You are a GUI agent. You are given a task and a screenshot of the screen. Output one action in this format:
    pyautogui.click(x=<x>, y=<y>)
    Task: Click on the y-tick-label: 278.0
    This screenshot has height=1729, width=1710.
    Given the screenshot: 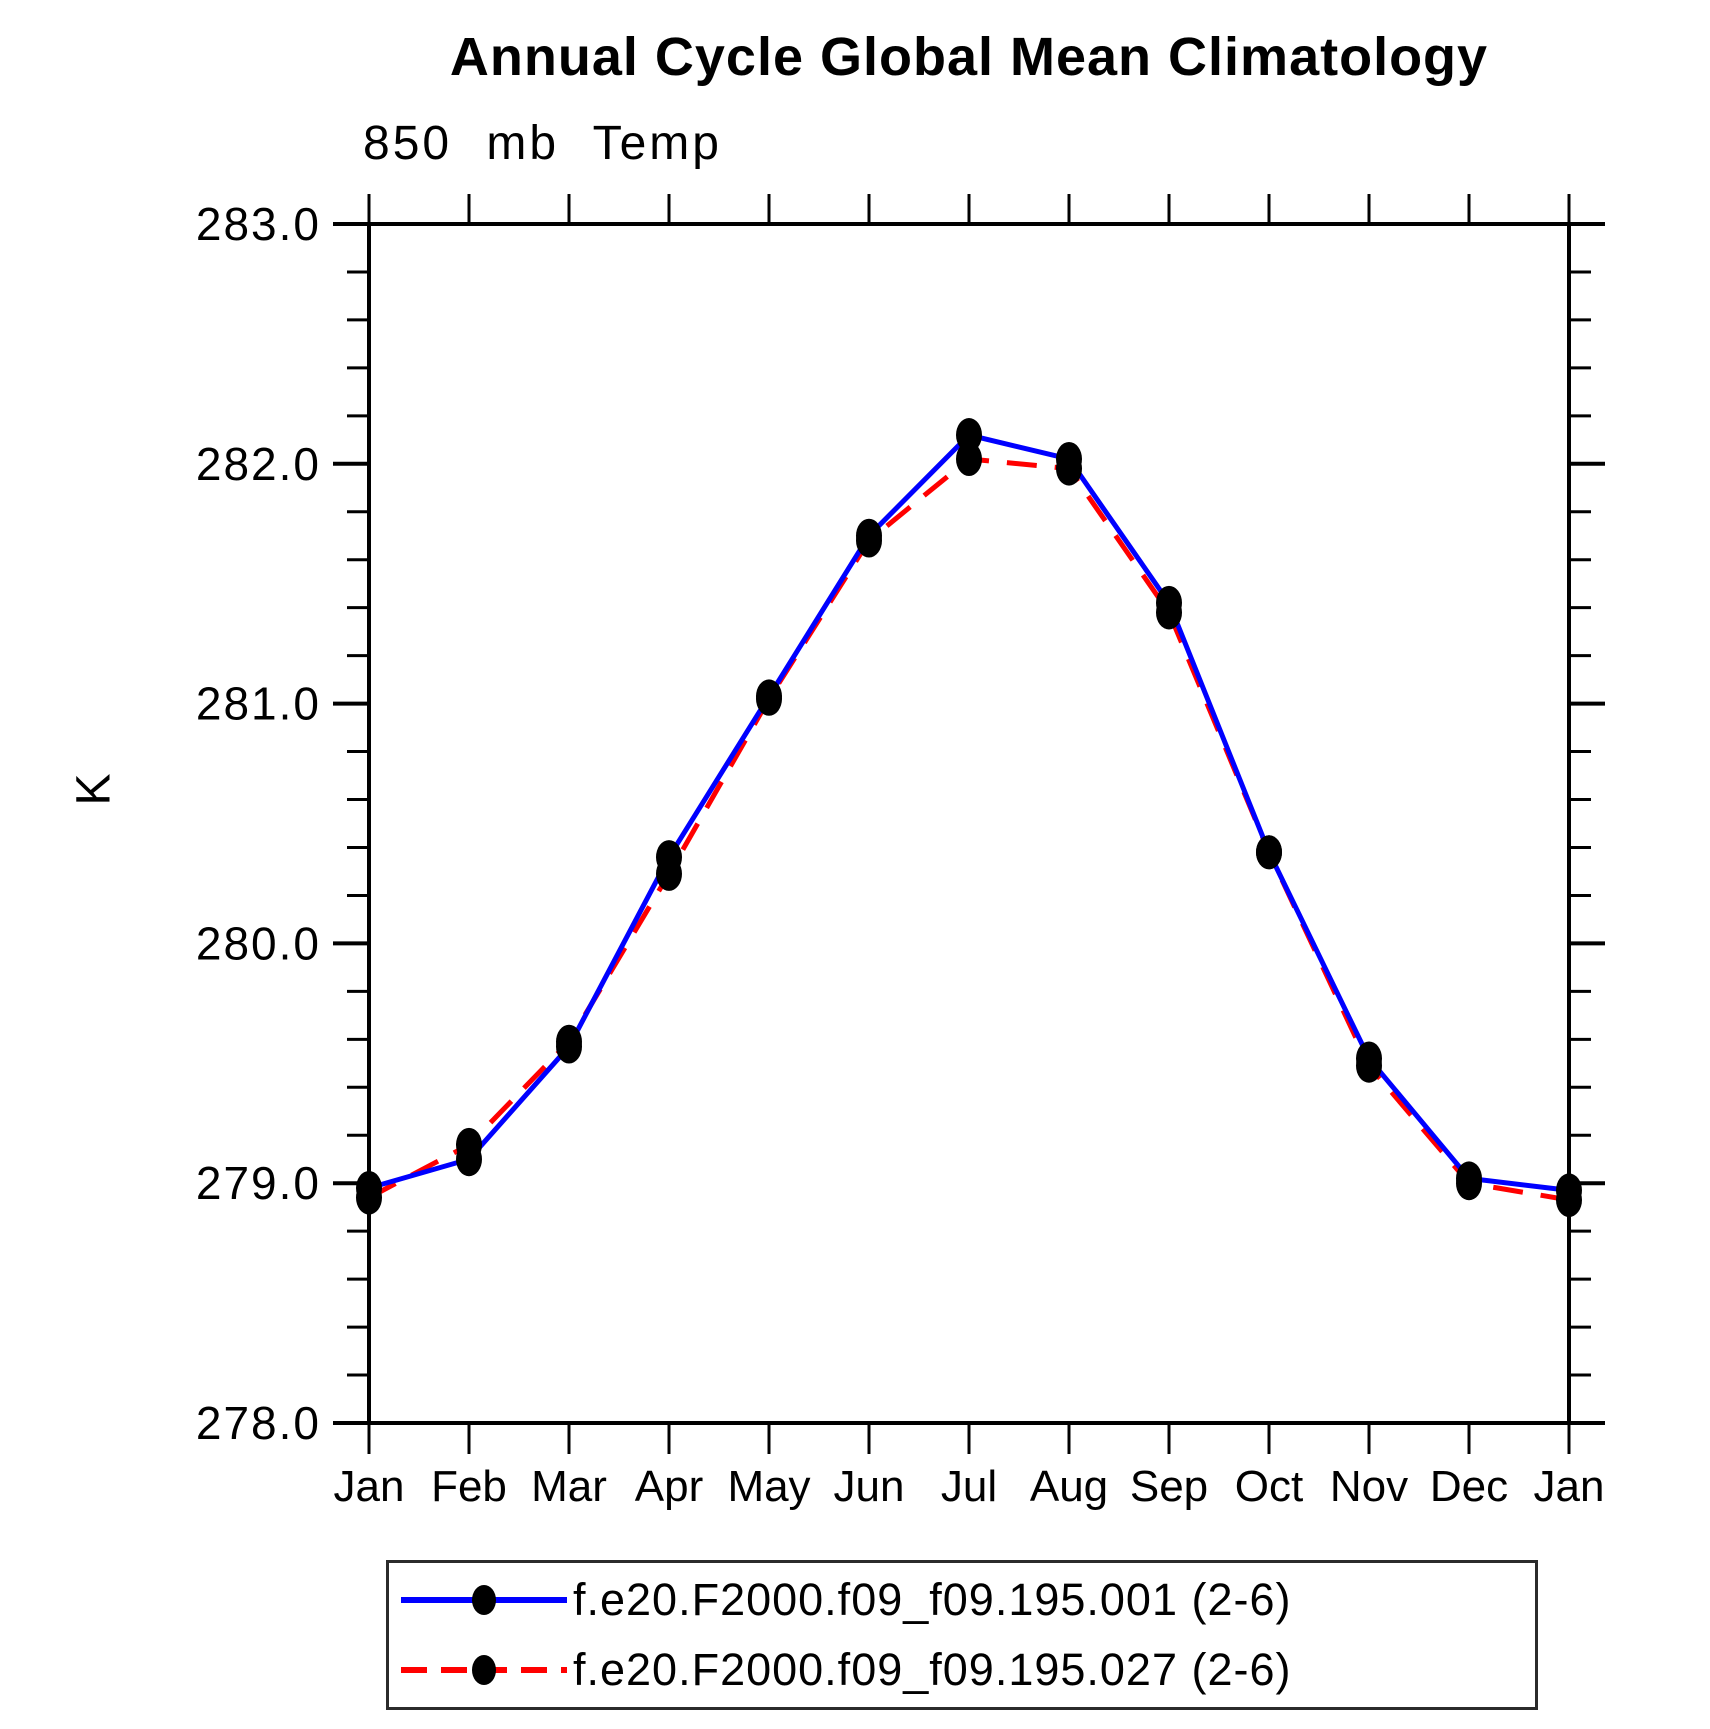 What is the action you would take?
    pyautogui.click(x=258, y=1423)
    